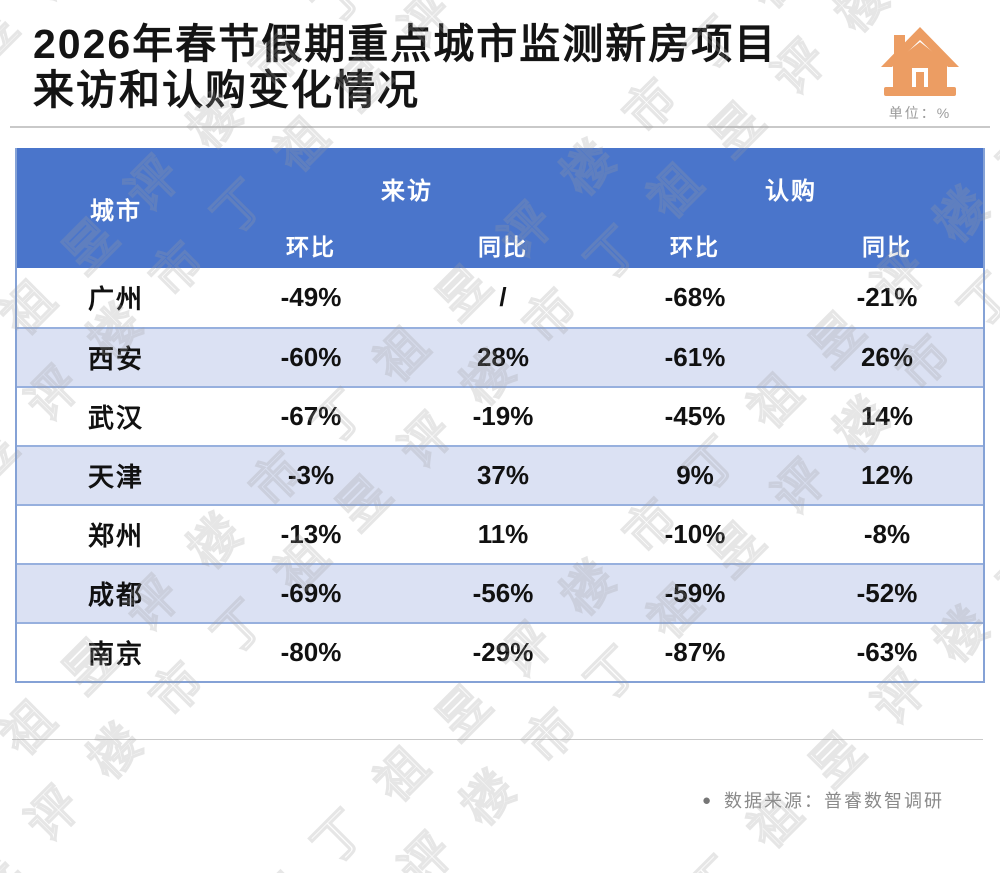 The image size is (1000, 873). I want to click on table-row: 西安 -60% 28% -61% 26%, so click(500, 356).